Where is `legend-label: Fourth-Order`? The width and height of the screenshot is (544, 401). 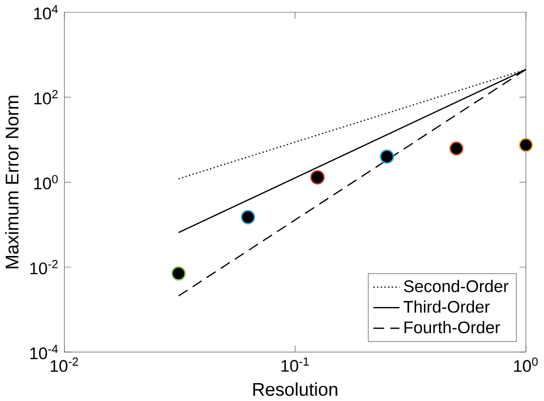
legend-label: Fourth-Order is located at coordinates (452, 327).